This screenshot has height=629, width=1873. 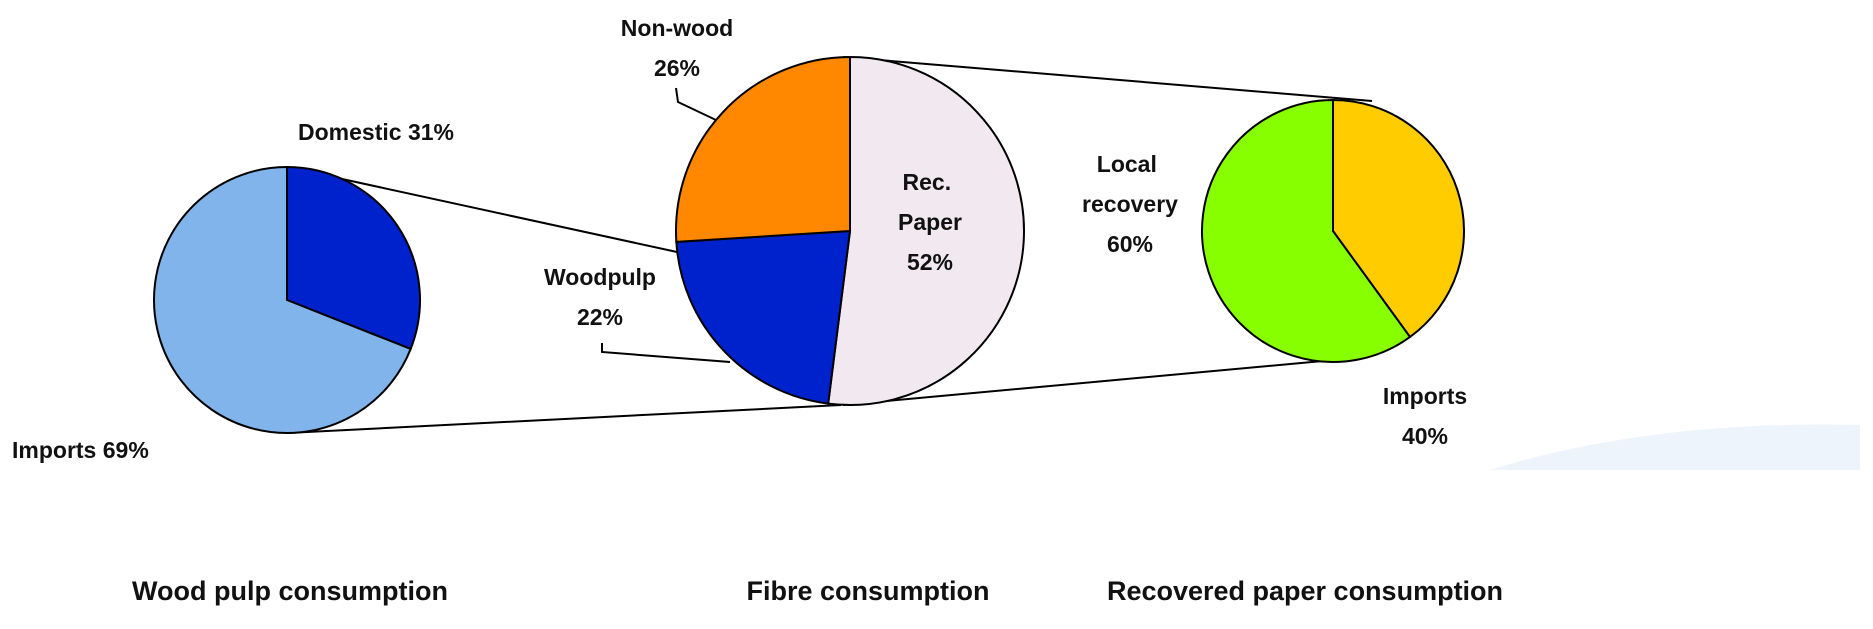 What do you see at coordinates (1305, 591) in the screenshot?
I see `chart-title: Recovered paper consumption` at bounding box center [1305, 591].